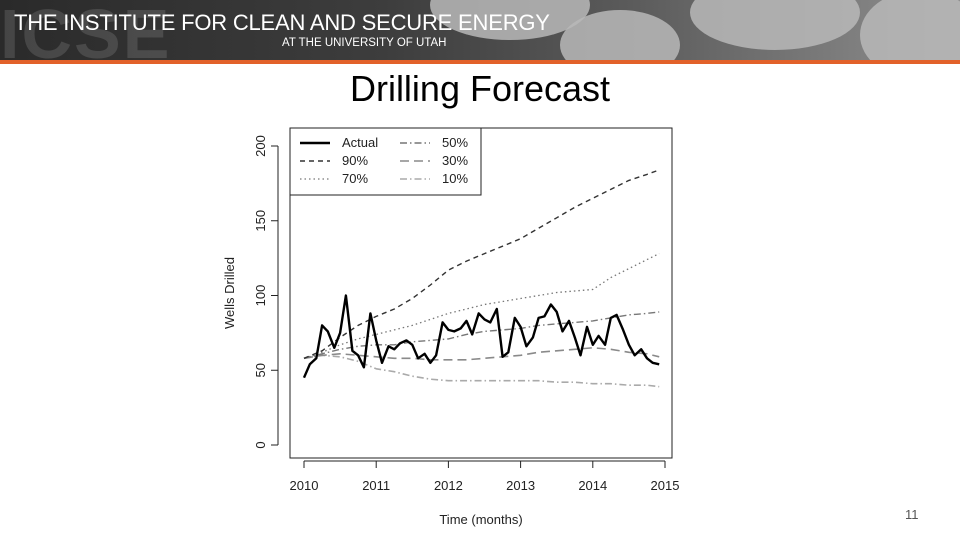 This screenshot has height=540, width=960. Describe the element at coordinates (520, 485) in the screenshot. I see `x-tick-label: 2013` at that location.